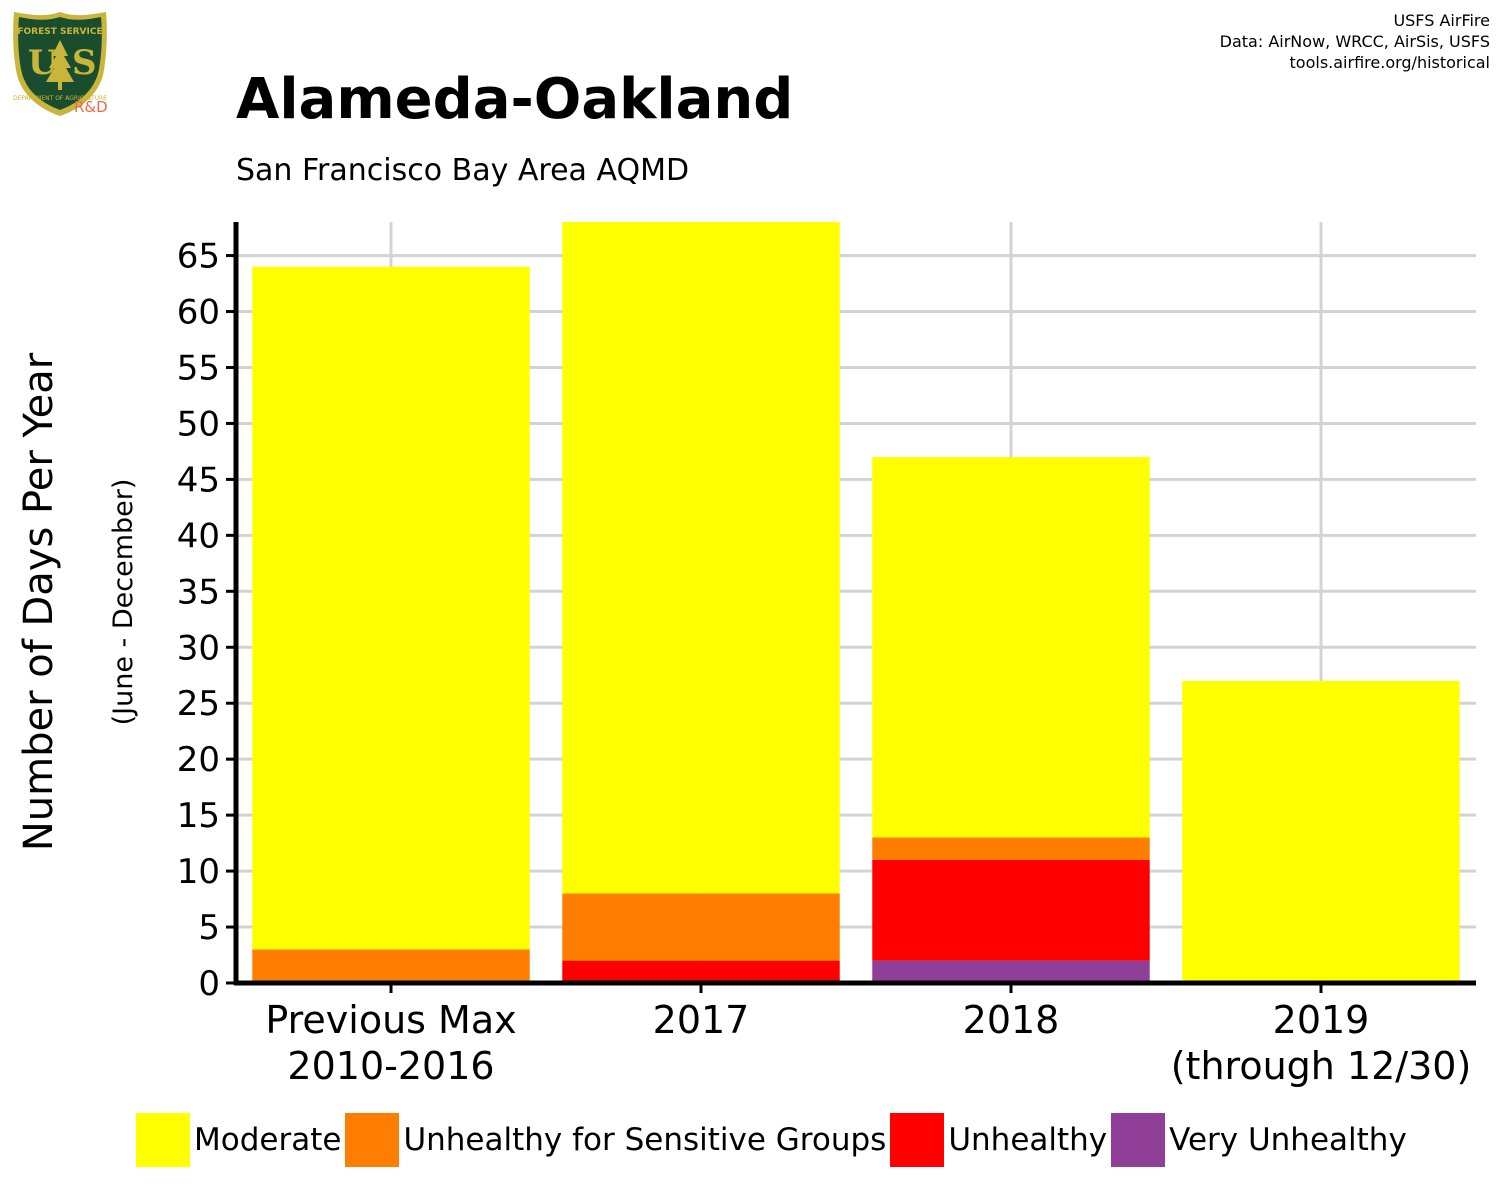 Image resolution: width=1500 pixels, height=1200 pixels. I want to click on y-tick-label: 55, so click(198, 368).